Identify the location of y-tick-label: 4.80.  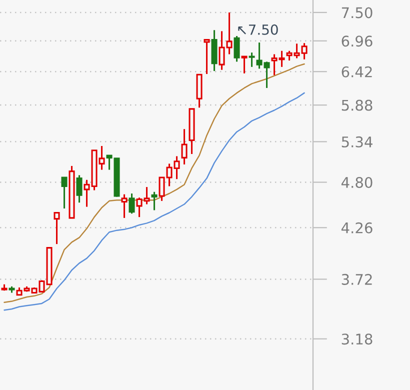
(356, 182).